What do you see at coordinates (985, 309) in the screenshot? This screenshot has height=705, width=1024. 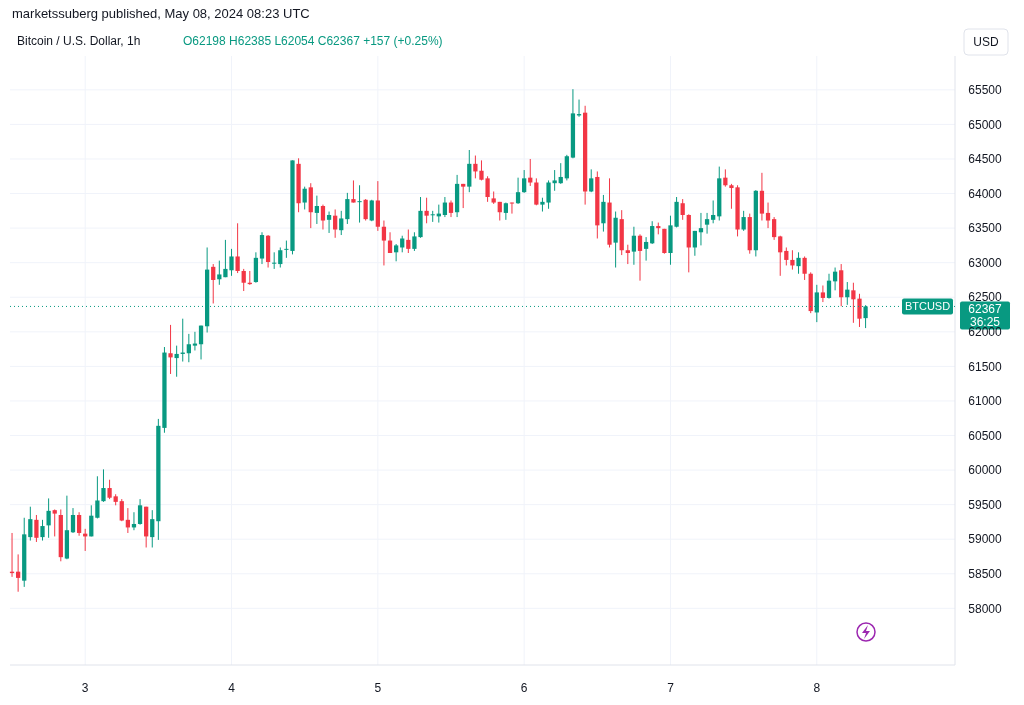 I see `text: 62367` at bounding box center [985, 309].